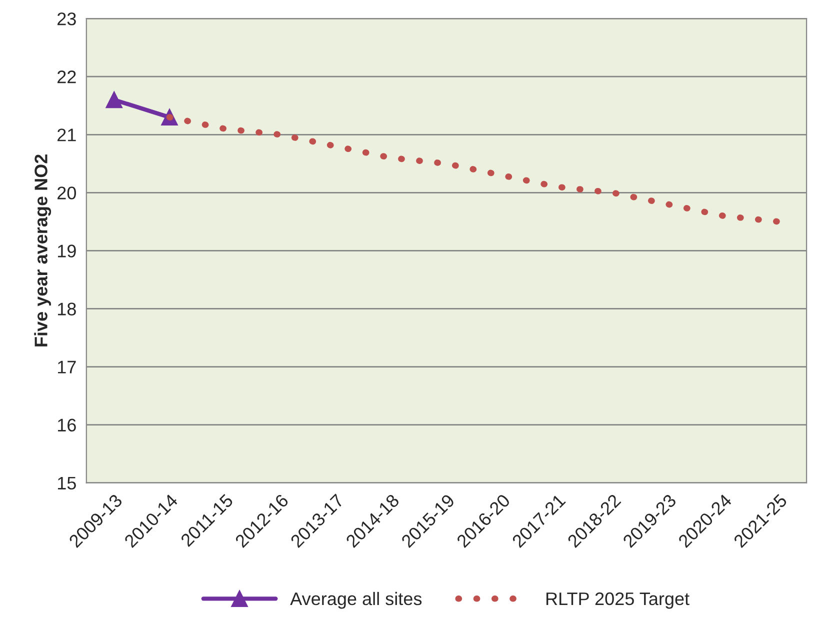 The width and height of the screenshot is (823, 619). Describe the element at coordinates (43, 250) in the screenshot. I see `y-axis-title: Five year average NO2` at that location.